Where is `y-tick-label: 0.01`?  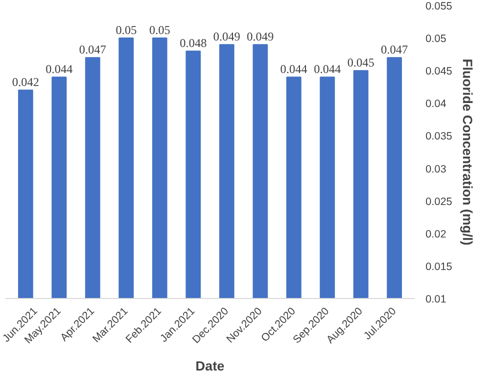 y-tick-label: 0.01 is located at coordinates (436, 300).